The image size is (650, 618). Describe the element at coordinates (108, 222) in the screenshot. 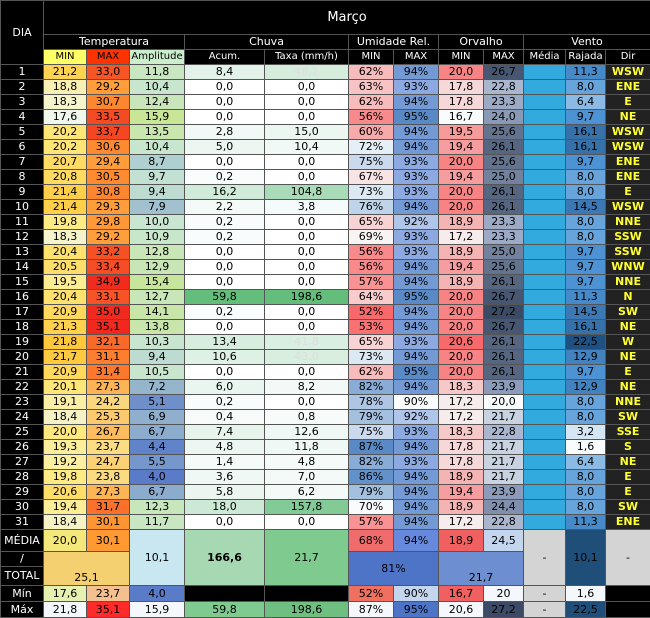

I see `cell-tmax: 29,8` at that location.